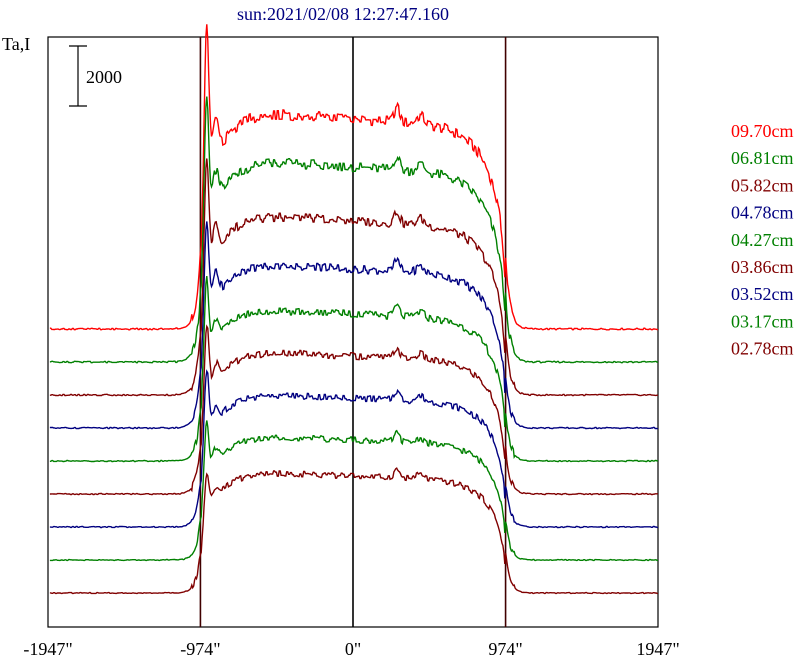  What do you see at coordinates (762, 213) in the screenshot?
I see `legend-entry: 04.78cm` at bounding box center [762, 213].